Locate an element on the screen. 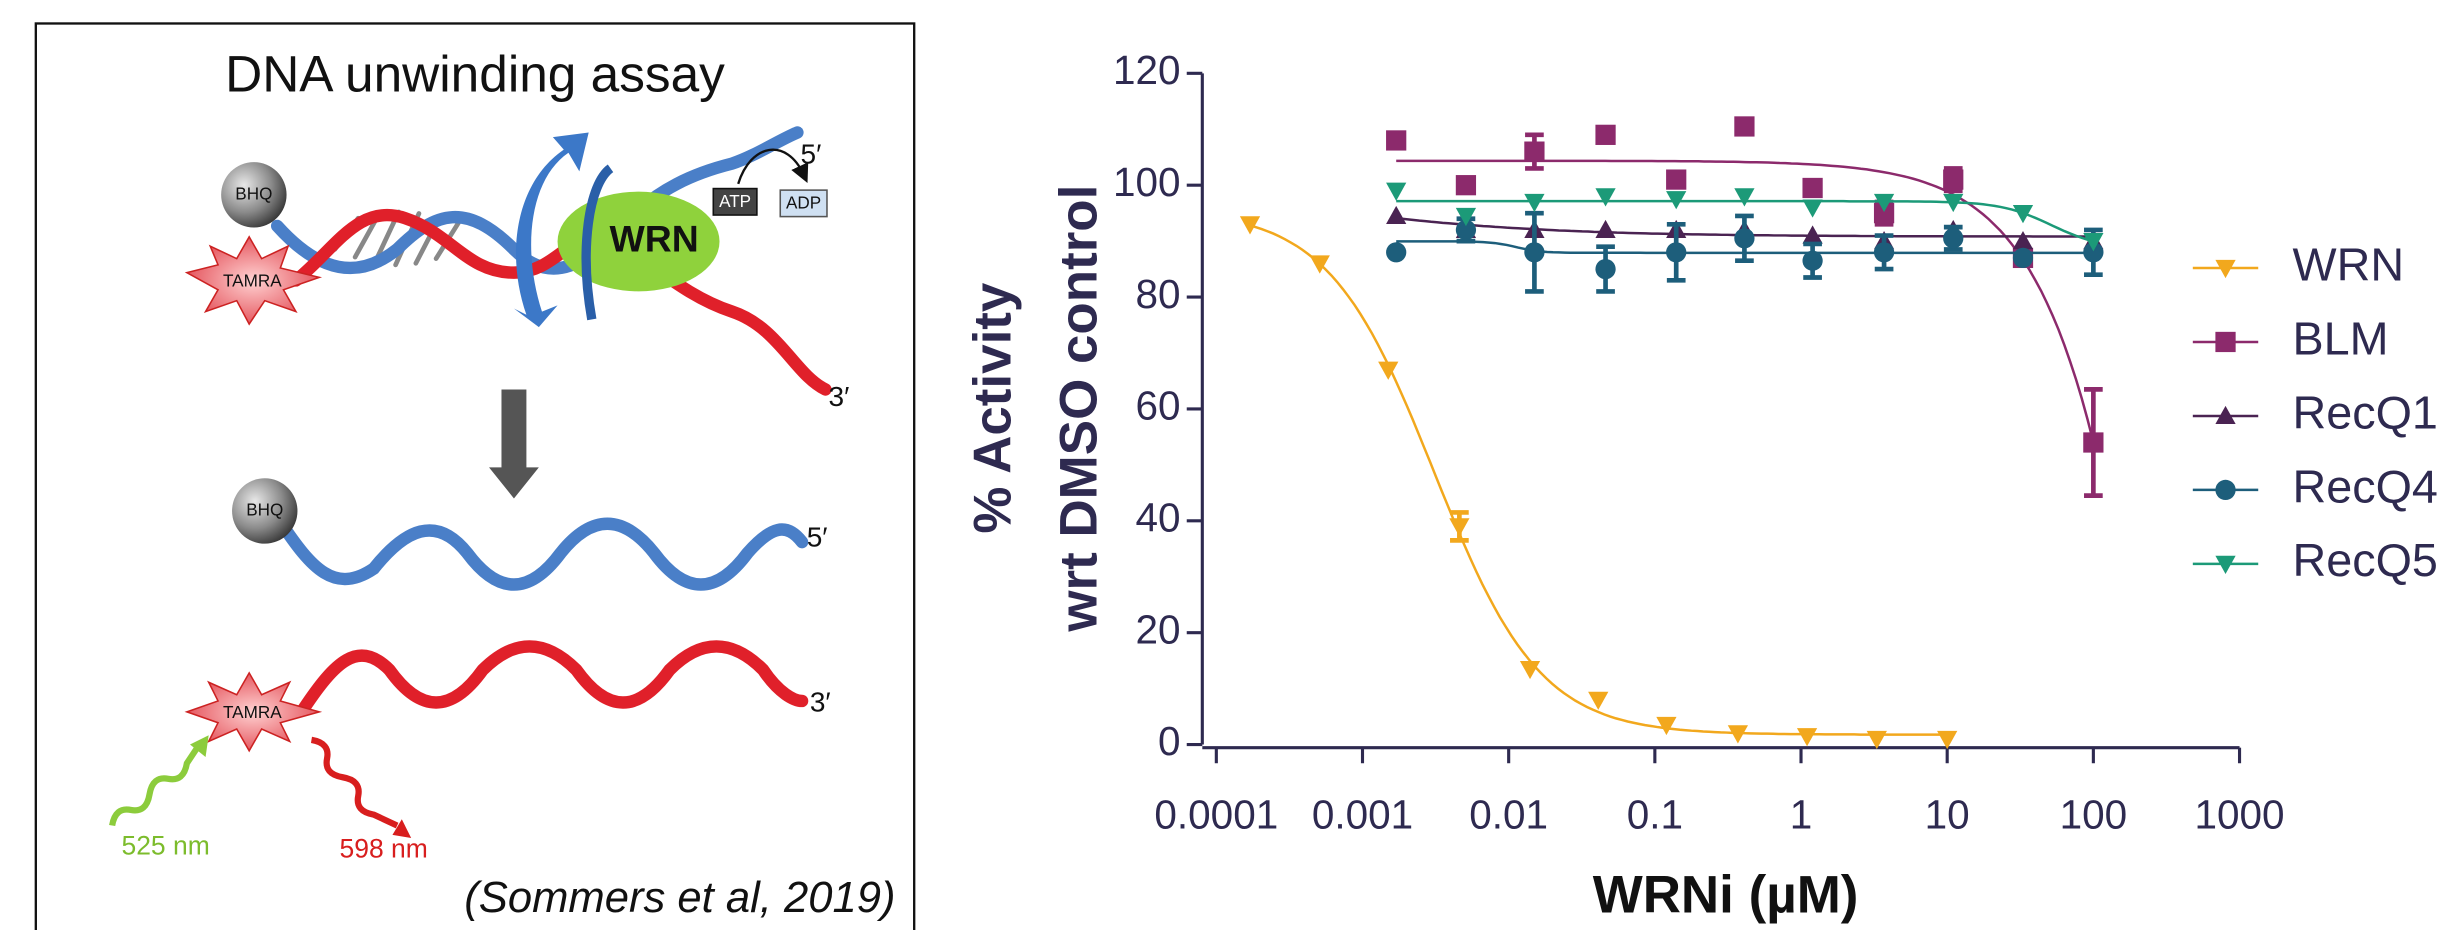 The width and height of the screenshot is (2442, 930). released-blue-strand is located at coordinates (541, 553).